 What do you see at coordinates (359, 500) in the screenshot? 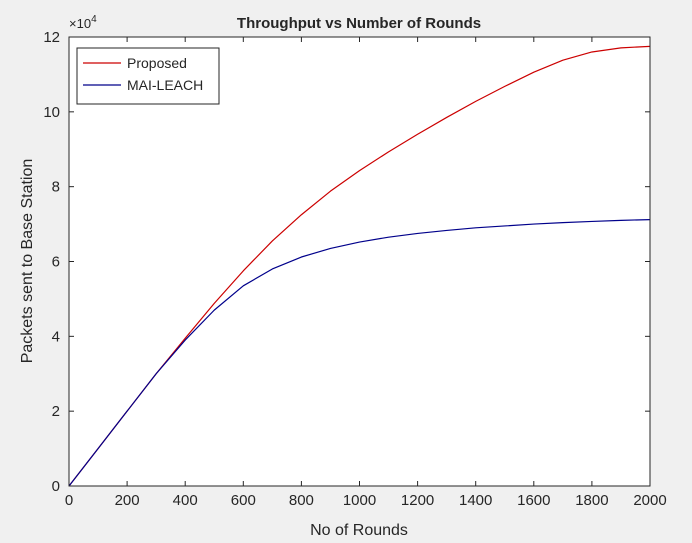
I see `x-tick-label: 1000` at bounding box center [359, 500].